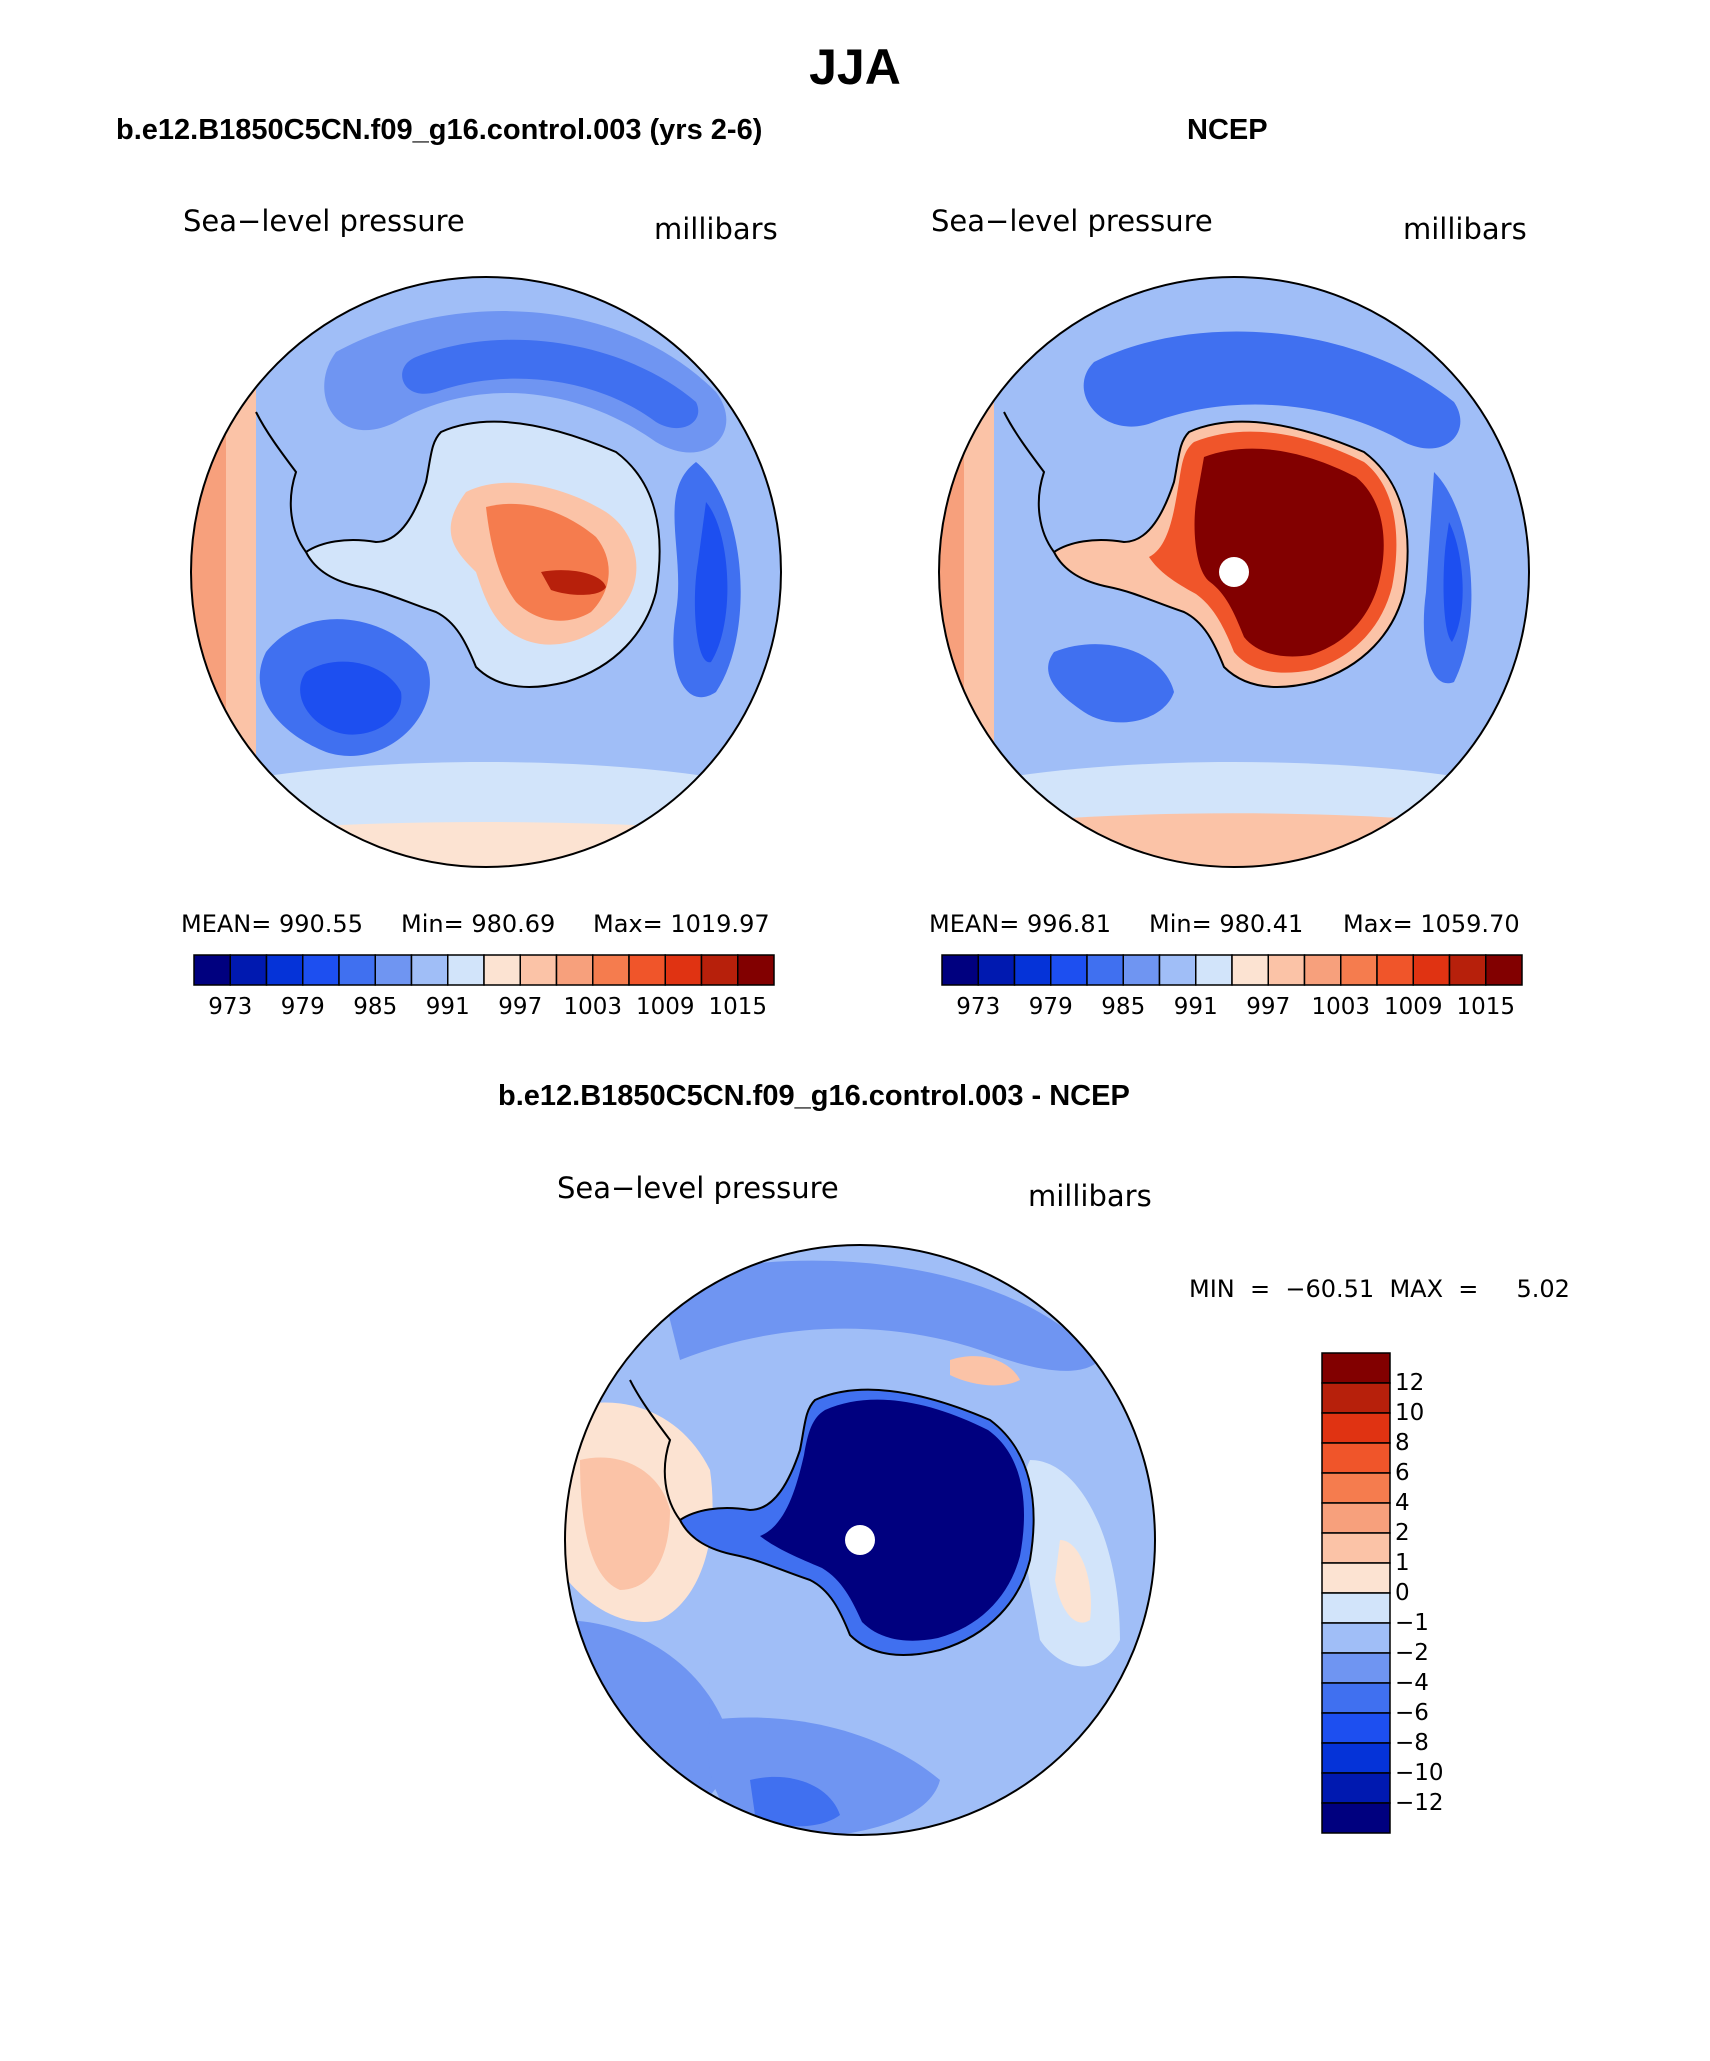 This screenshot has width=1710, height=2061. What do you see at coordinates (716, 229) in the screenshot?
I see `model-units-label: millibars` at bounding box center [716, 229].